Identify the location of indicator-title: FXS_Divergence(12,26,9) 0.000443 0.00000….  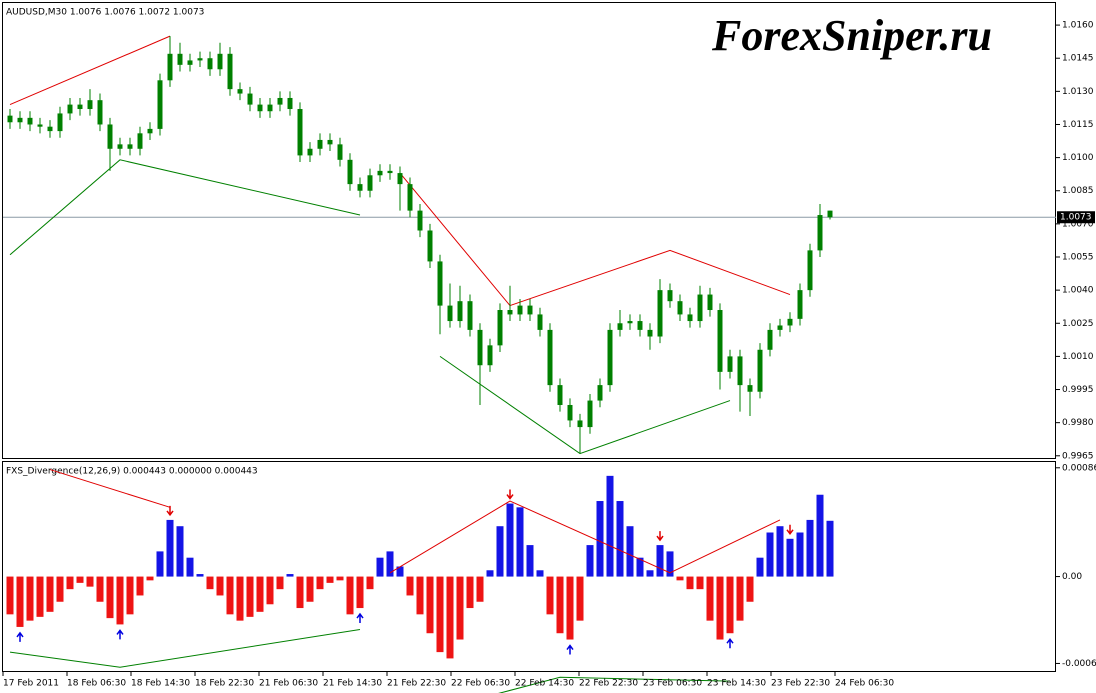
(132, 472).